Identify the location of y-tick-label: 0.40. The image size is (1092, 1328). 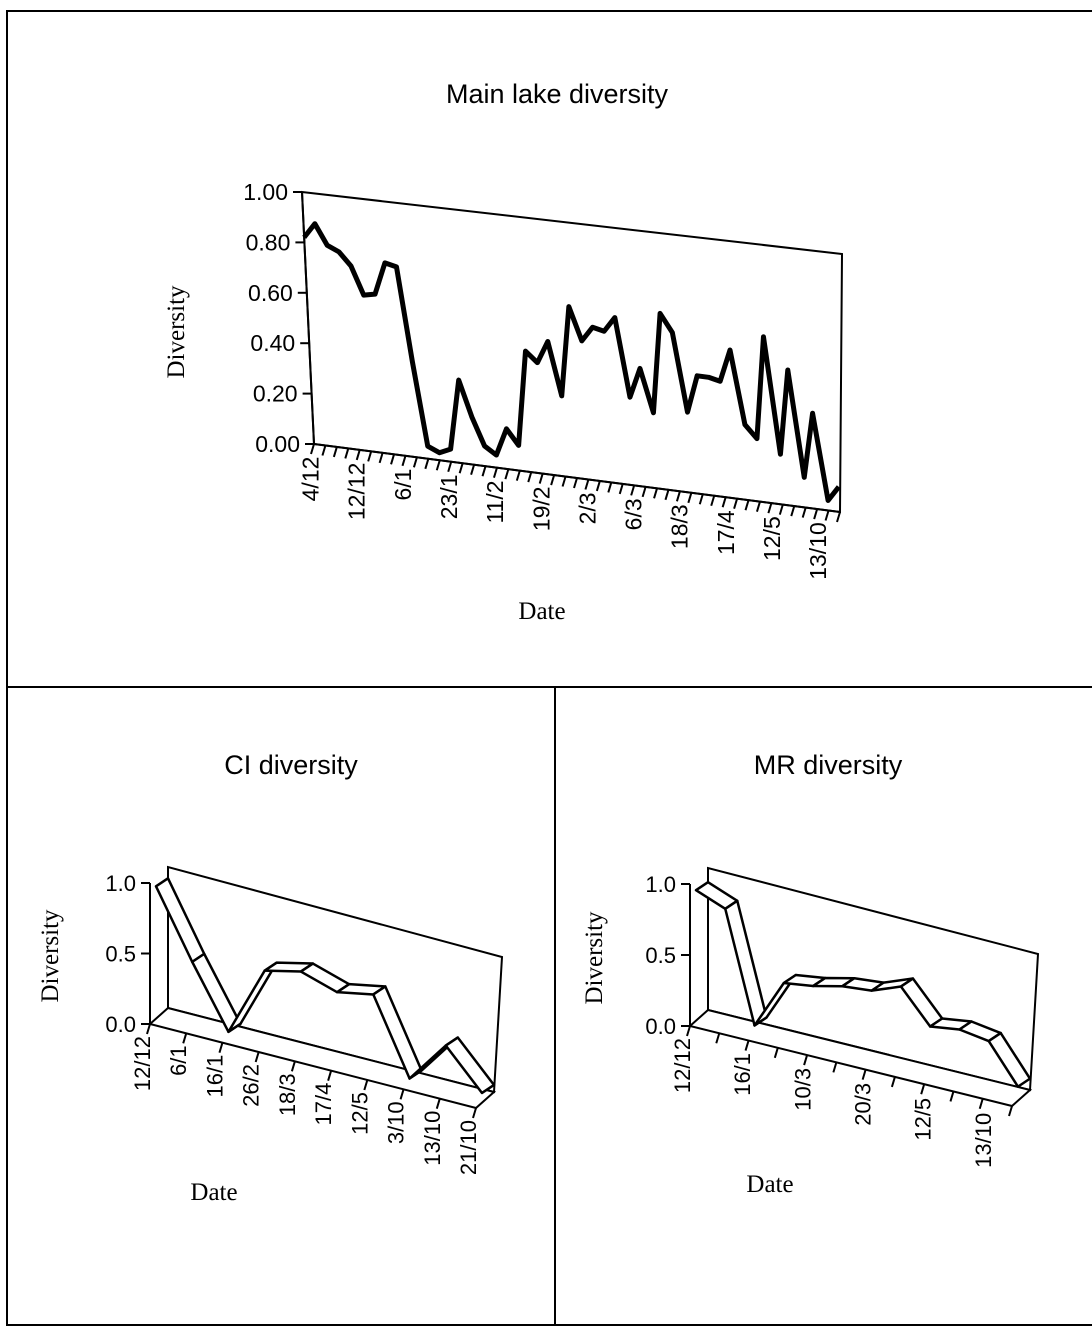
(272, 343).